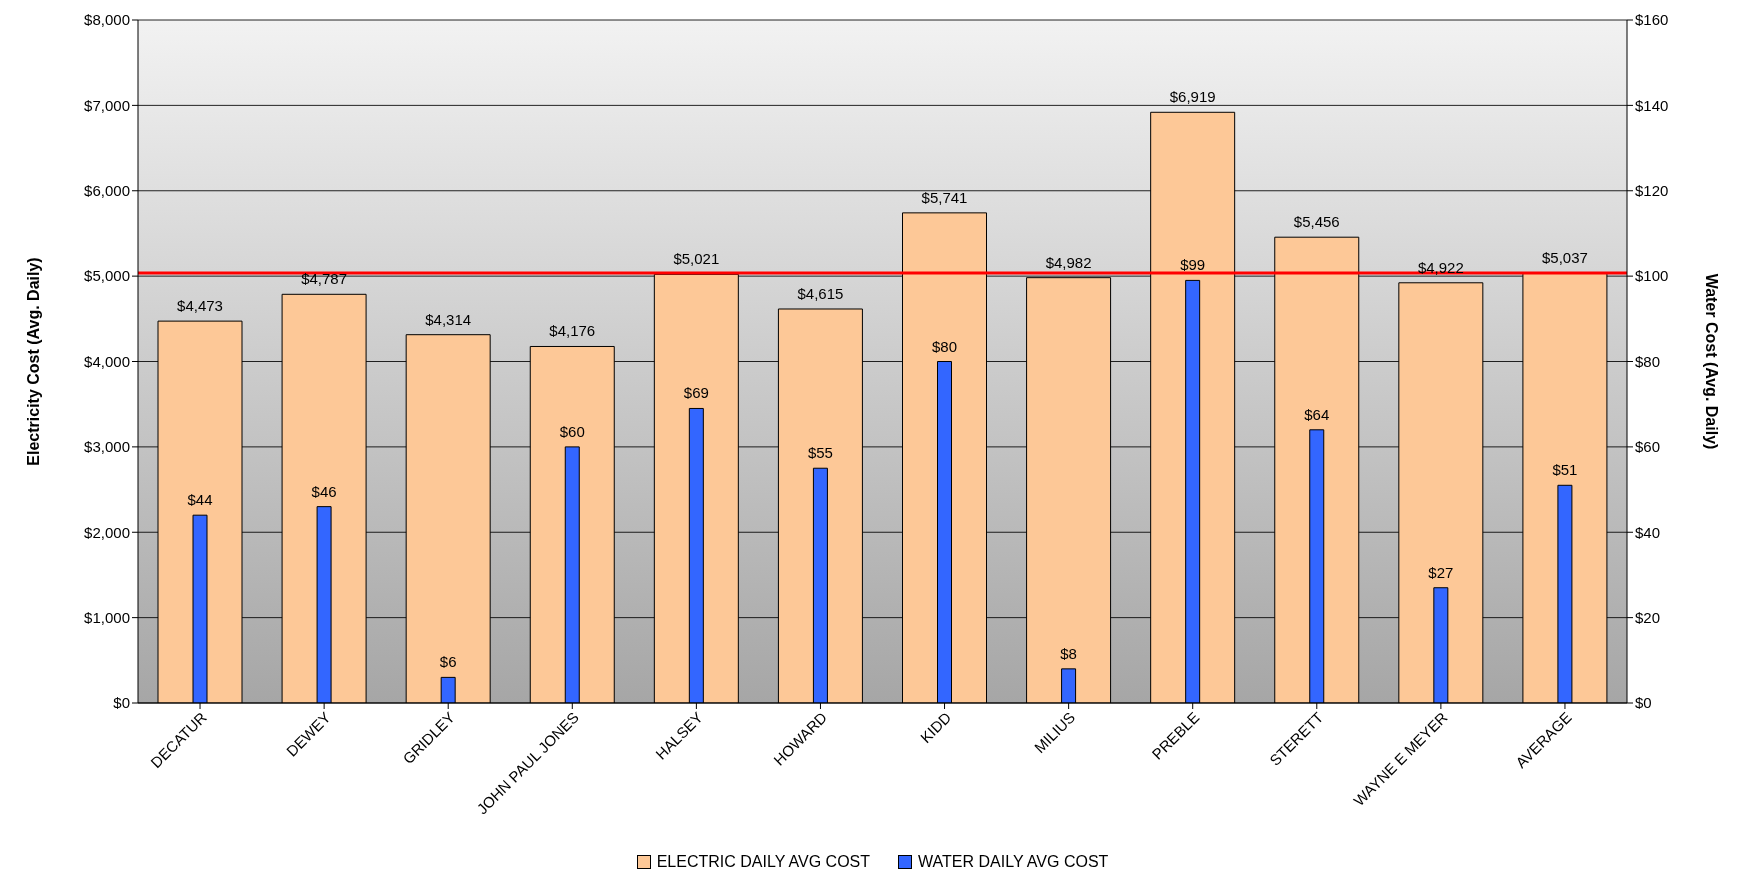 The image size is (1745, 889). Describe the element at coordinates (696, 259) in the screenshot. I see `data-label: $5,021` at that location.